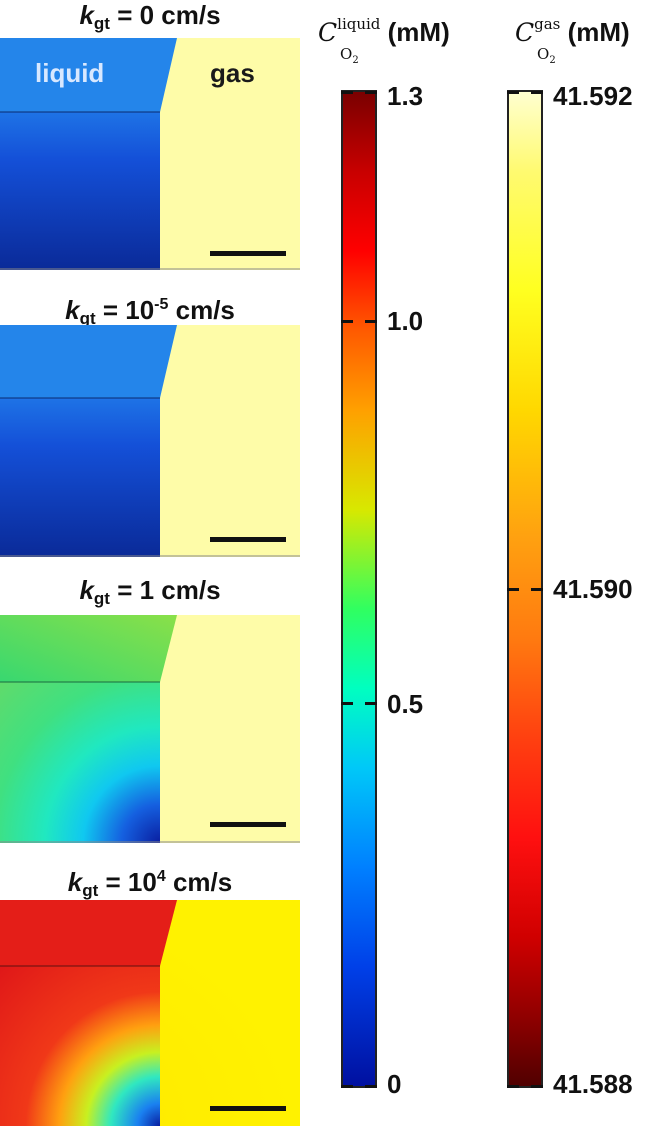  Describe the element at coordinates (232, 73) in the screenshot. I see `gas-label: gas` at that location.